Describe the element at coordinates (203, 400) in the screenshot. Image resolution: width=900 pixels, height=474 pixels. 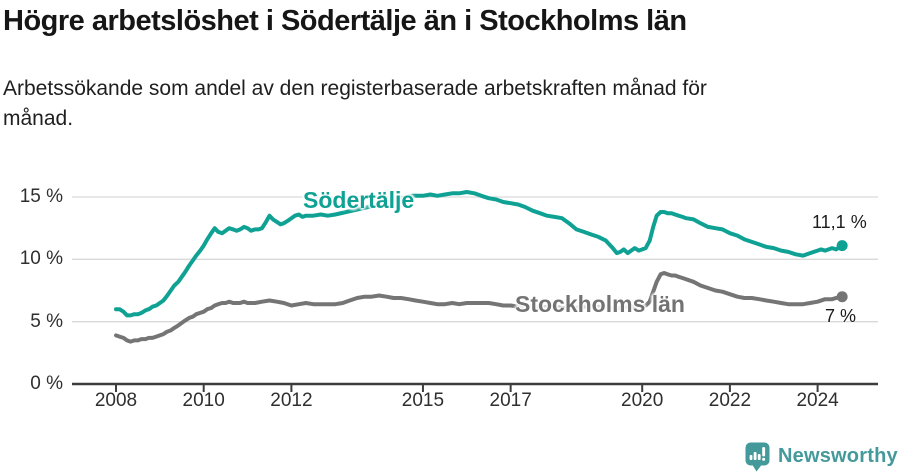
I see `x-tick-label: 2010` at that location.